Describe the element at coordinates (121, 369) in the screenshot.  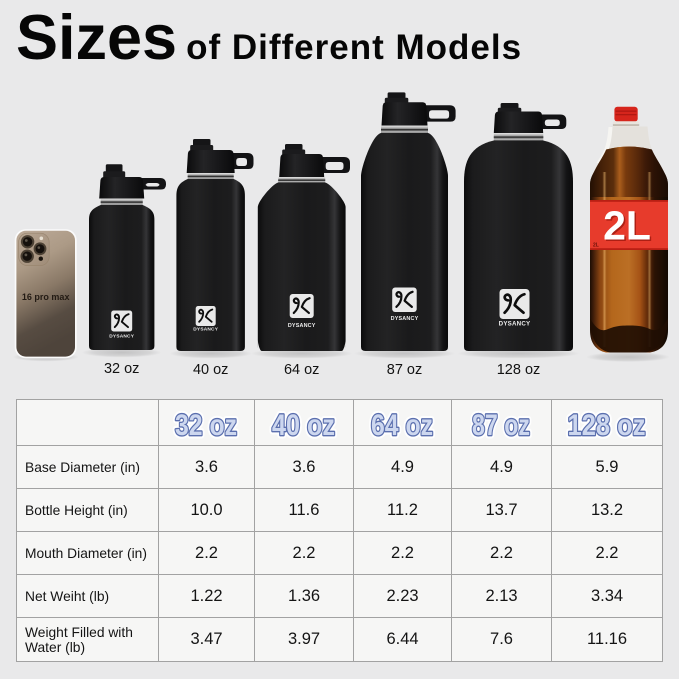
I see `svg-text: 32 oz` at that location.